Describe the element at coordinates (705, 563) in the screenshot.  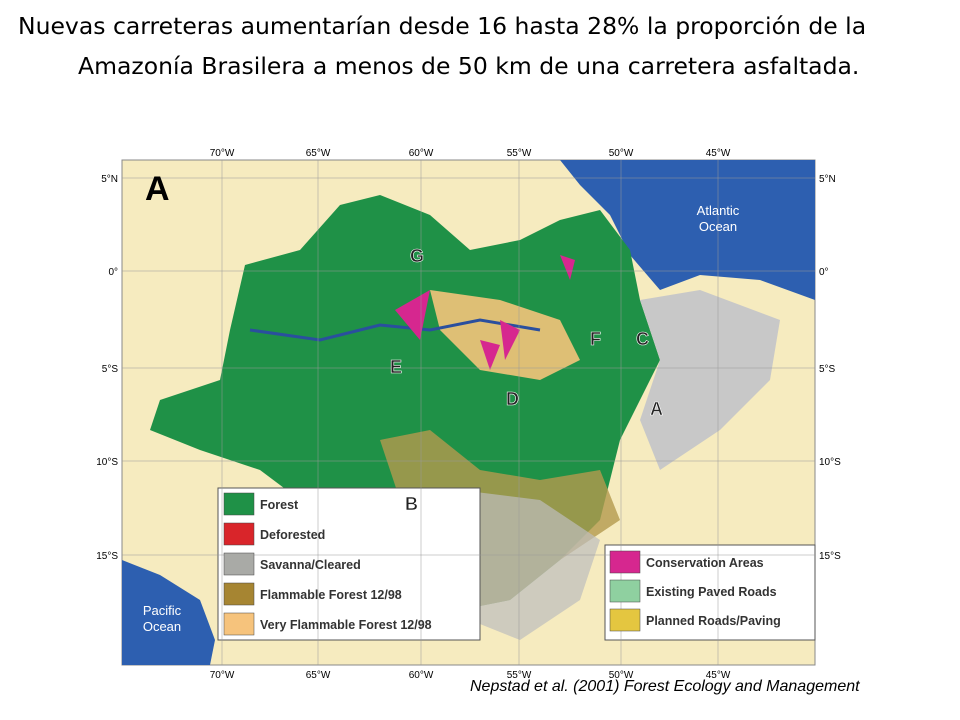
I see `legend-label: Conservation Areas` at that location.